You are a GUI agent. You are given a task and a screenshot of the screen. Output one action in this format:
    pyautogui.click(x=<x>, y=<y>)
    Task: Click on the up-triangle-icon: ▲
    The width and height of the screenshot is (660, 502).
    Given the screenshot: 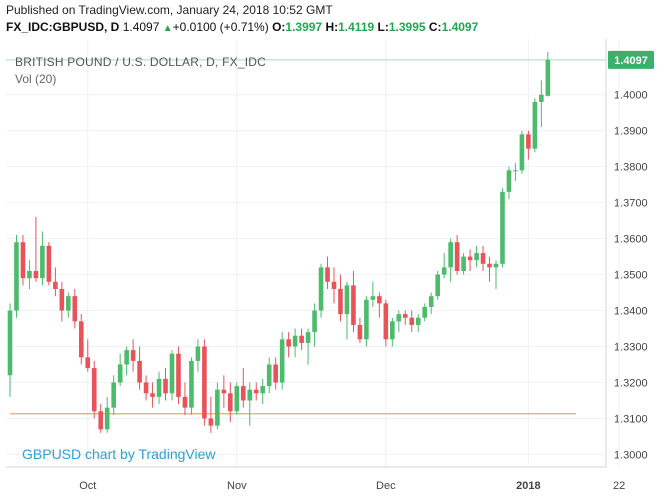 What is the action you would take?
    pyautogui.click(x=167, y=28)
    